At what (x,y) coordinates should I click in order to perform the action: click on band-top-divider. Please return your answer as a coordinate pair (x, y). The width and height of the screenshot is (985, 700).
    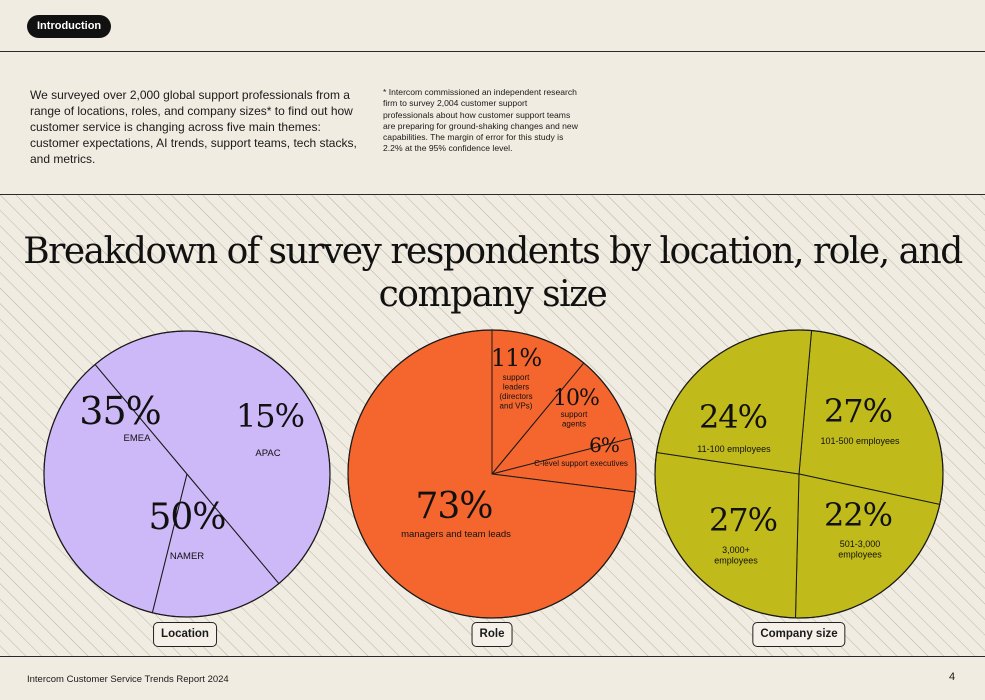
    Looking at the image, I should click on (492, 194).